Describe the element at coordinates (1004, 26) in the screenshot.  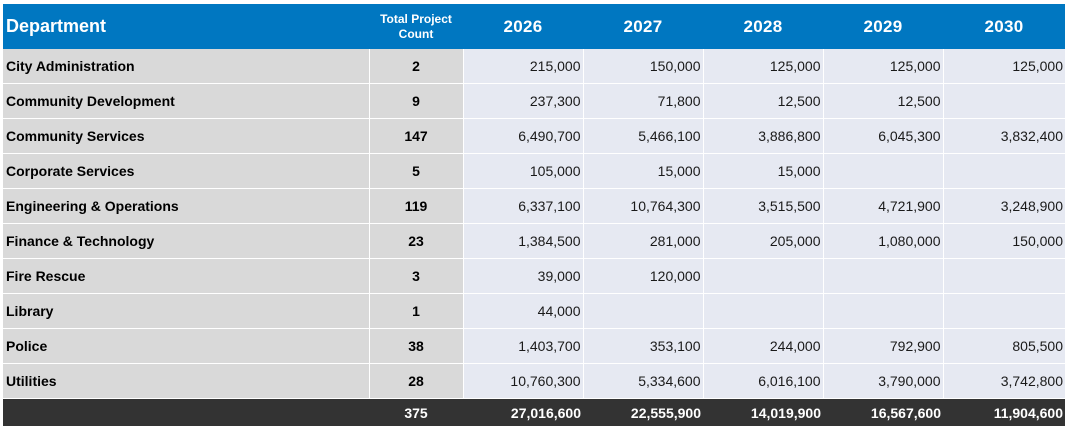
I see `column-header-year: 2030` at that location.